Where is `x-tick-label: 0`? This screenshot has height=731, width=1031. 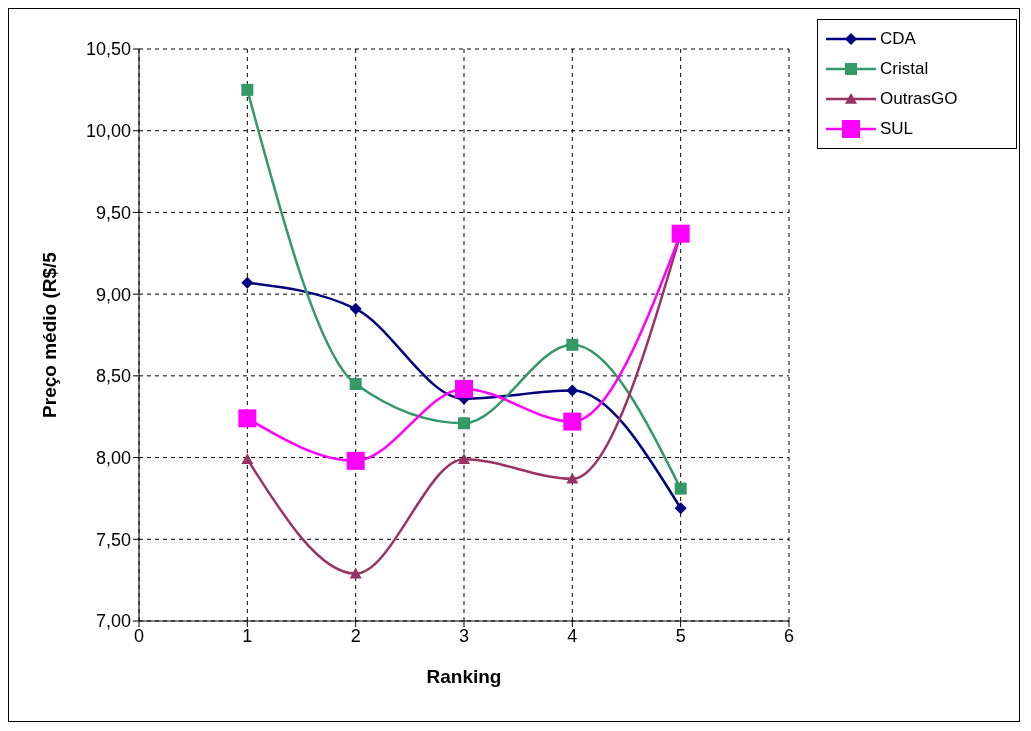
x-tick-label: 0 is located at coordinates (139, 635).